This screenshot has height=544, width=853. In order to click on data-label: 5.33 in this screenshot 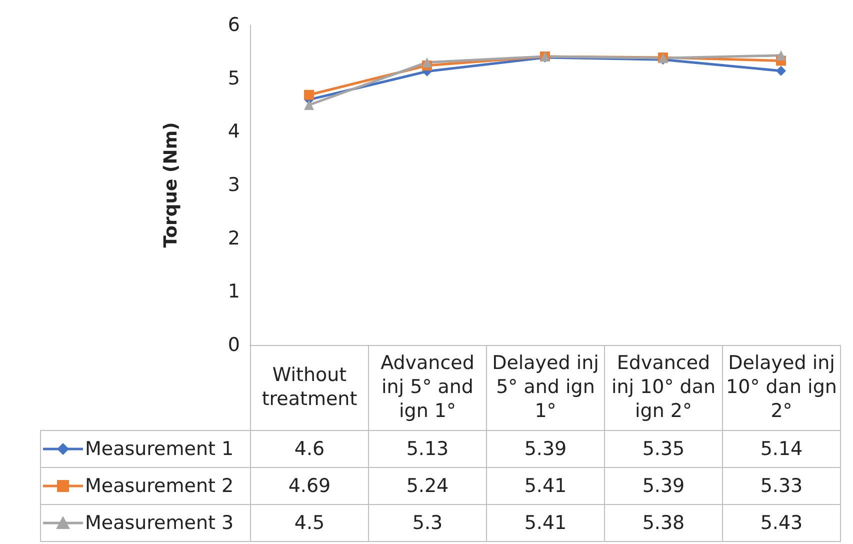, I will do `click(781, 486)`.